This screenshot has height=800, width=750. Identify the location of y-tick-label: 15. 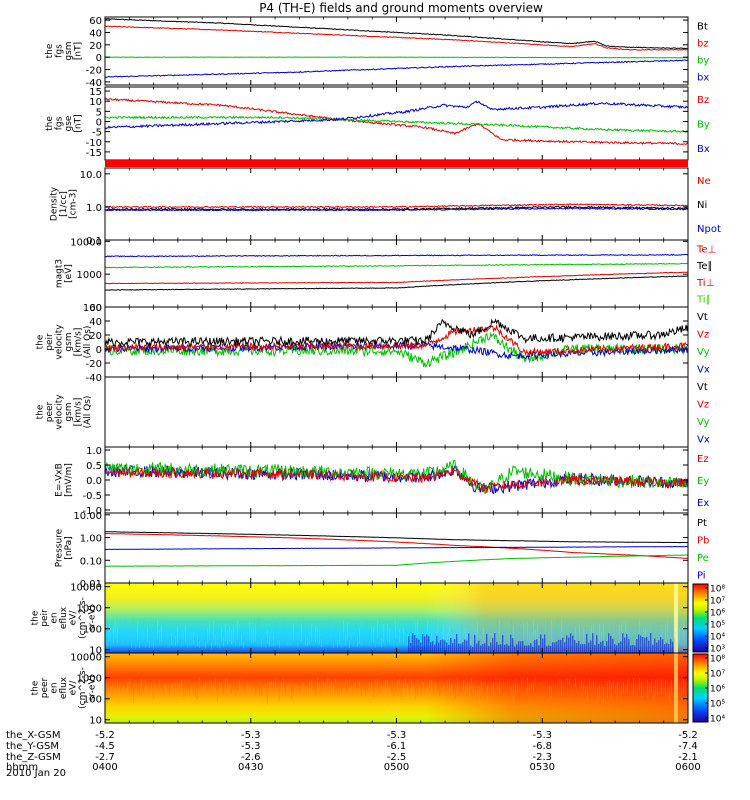
(95, 92).